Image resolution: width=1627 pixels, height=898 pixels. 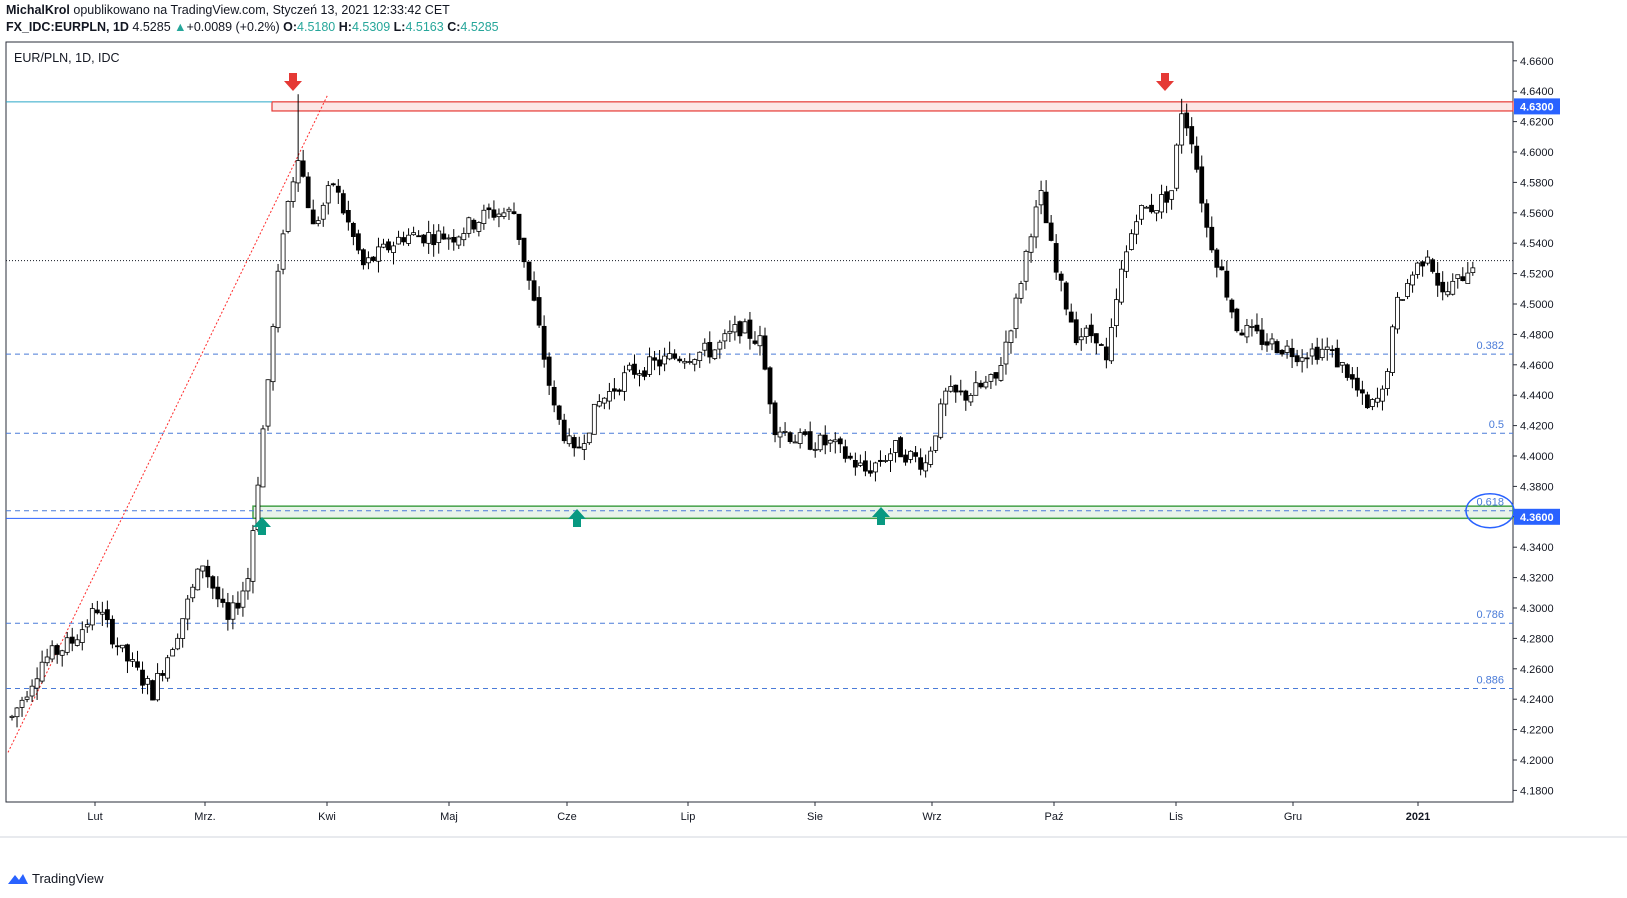 What do you see at coordinates (688, 817) in the screenshot?
I see `x-tick-label: Lip` at bounding box center [688, 817].